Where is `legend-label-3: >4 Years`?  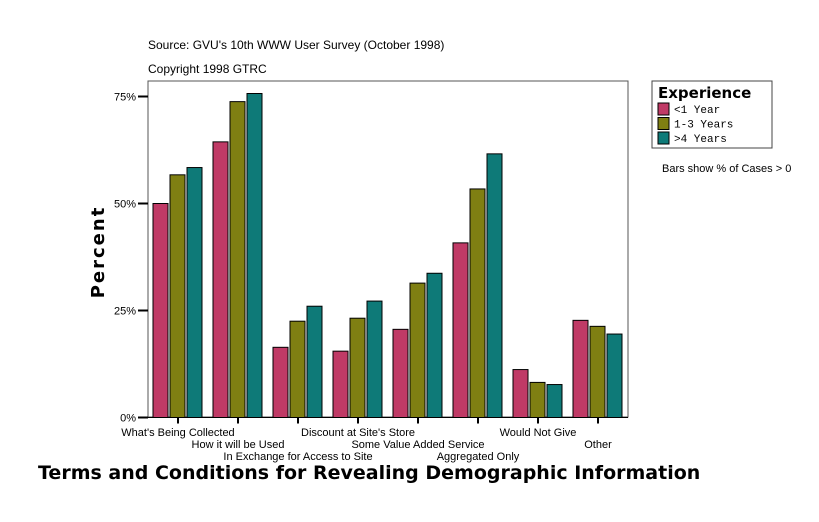
legend-label-3: >4 Years is located at coordinates (700, 140).